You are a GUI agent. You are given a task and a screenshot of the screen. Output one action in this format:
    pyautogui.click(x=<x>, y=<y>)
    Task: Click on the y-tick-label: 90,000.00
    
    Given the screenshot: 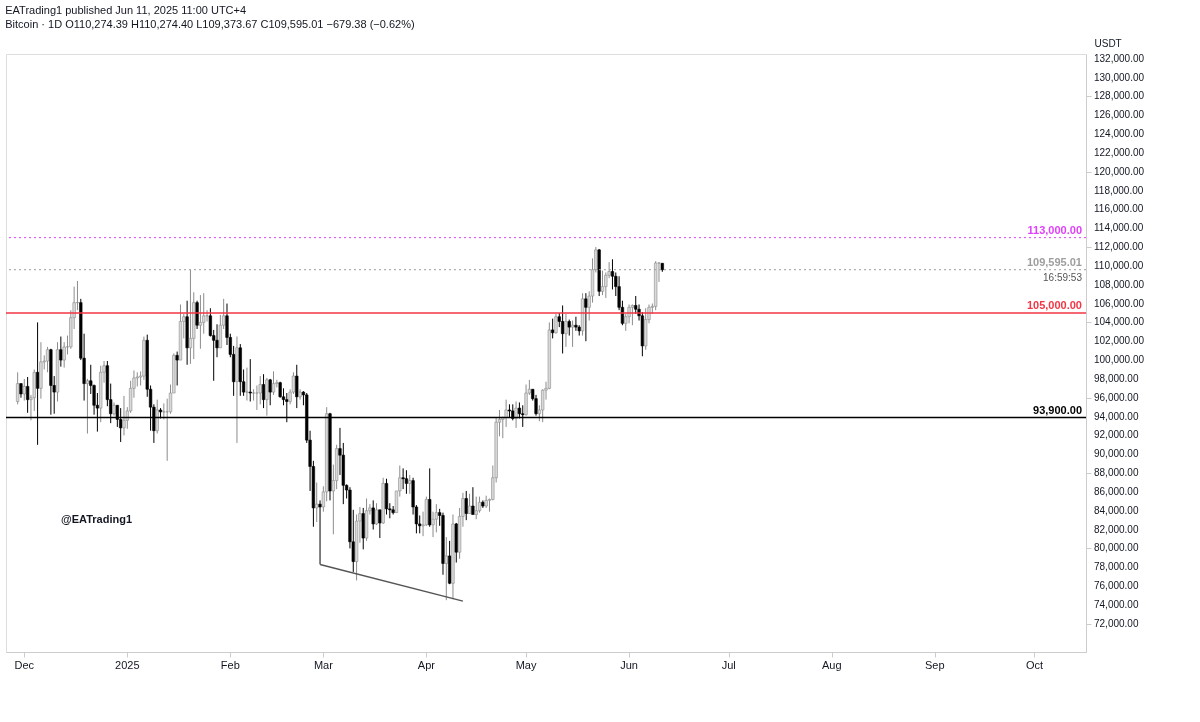 What is the action you would take?
    pyautogui.click(x=1116, y=454)
    